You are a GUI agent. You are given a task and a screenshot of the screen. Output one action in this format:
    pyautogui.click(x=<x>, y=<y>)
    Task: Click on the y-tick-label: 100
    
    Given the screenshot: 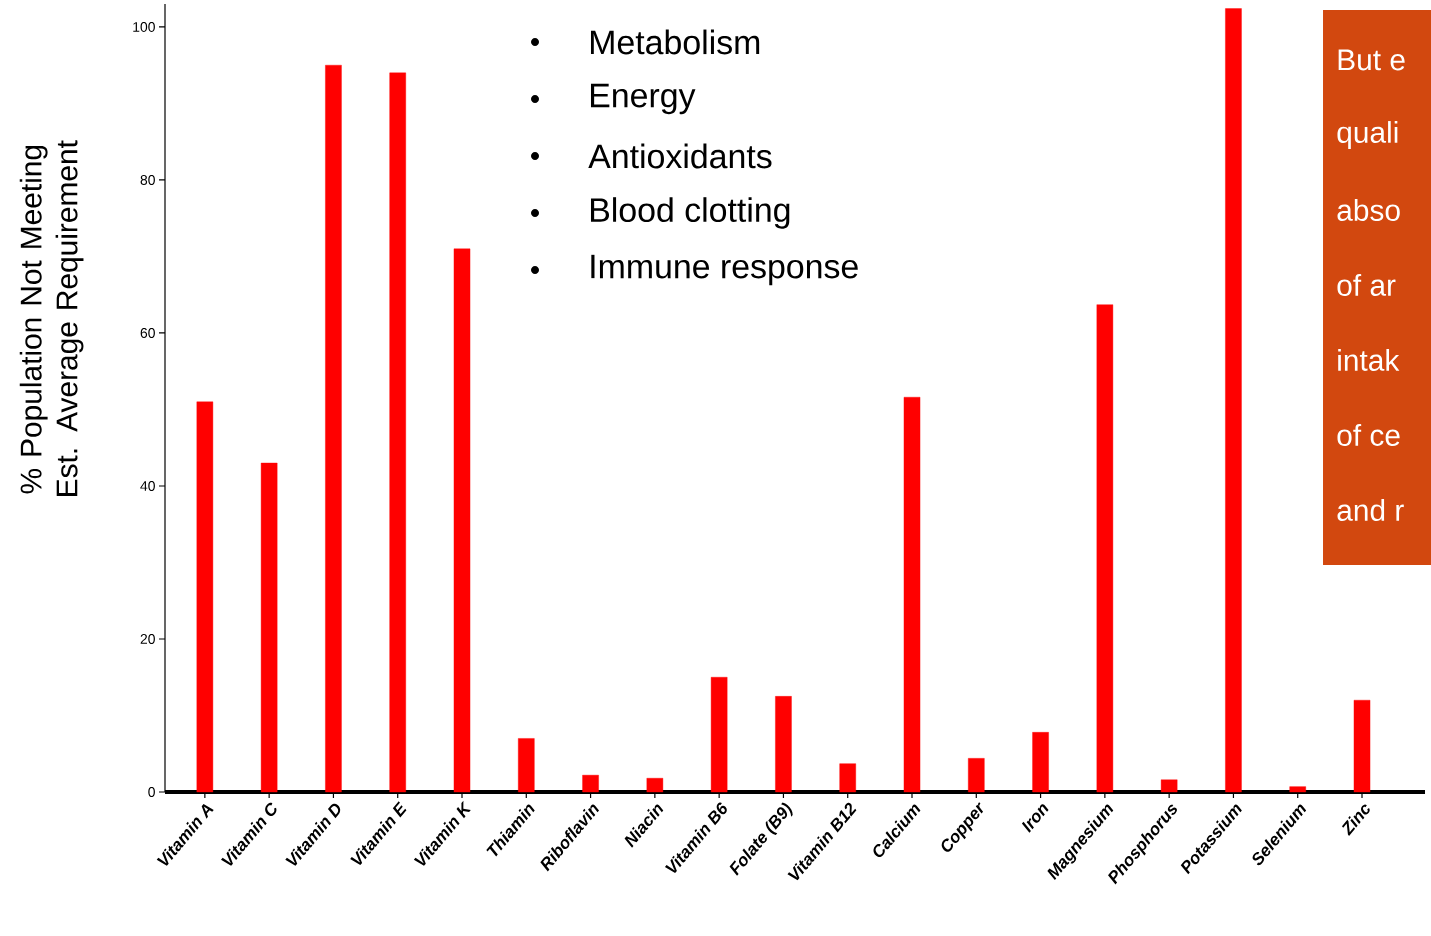 What is the action you would take?
    pyautogui.click(x=144, y=26)
    